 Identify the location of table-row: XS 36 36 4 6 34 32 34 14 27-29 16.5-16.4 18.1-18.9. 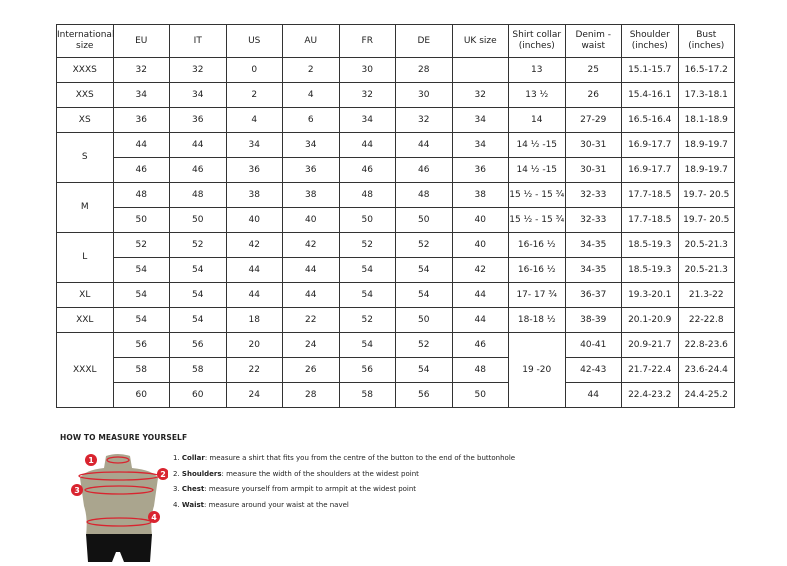
(395, 120).